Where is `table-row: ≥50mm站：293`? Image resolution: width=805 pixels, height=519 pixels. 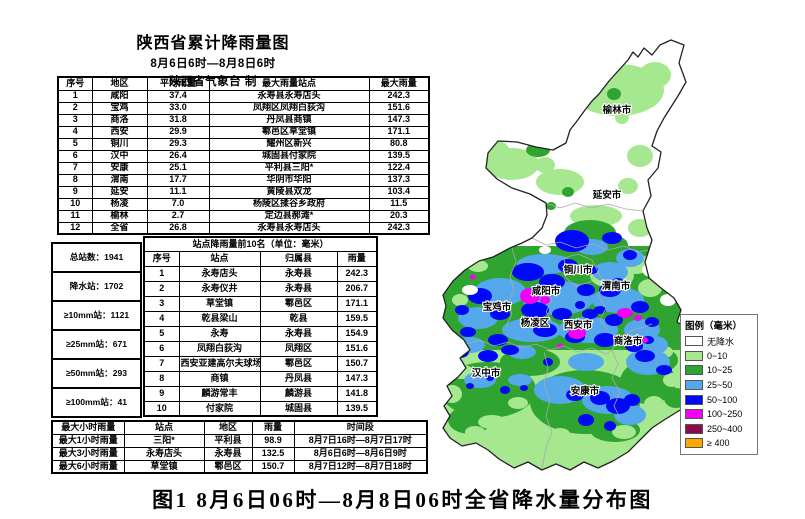 table-row: ≥50mm站：293 is located at coordinates (96, 373).